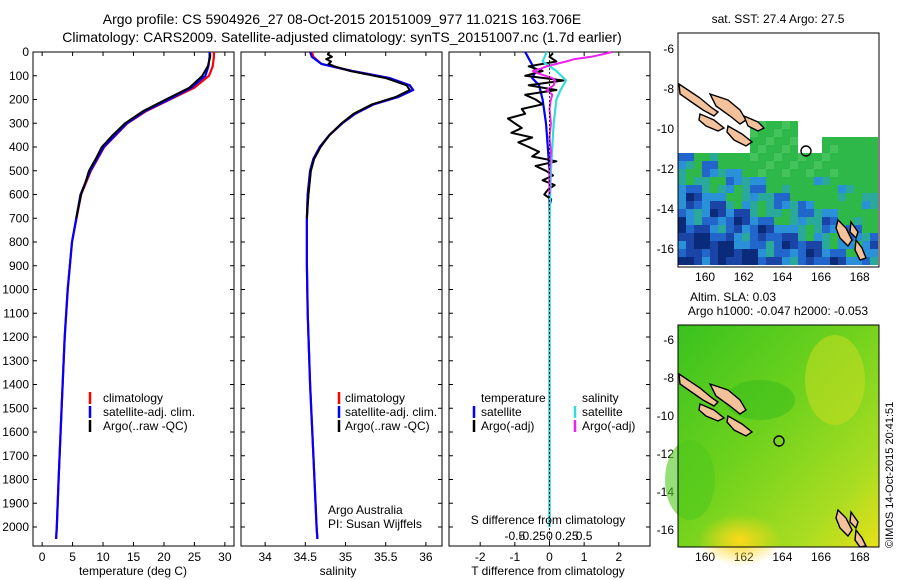  Describe the element at coordinates (15, 503) in the screenshot. I see `y-tick-label: 1900` at that location.